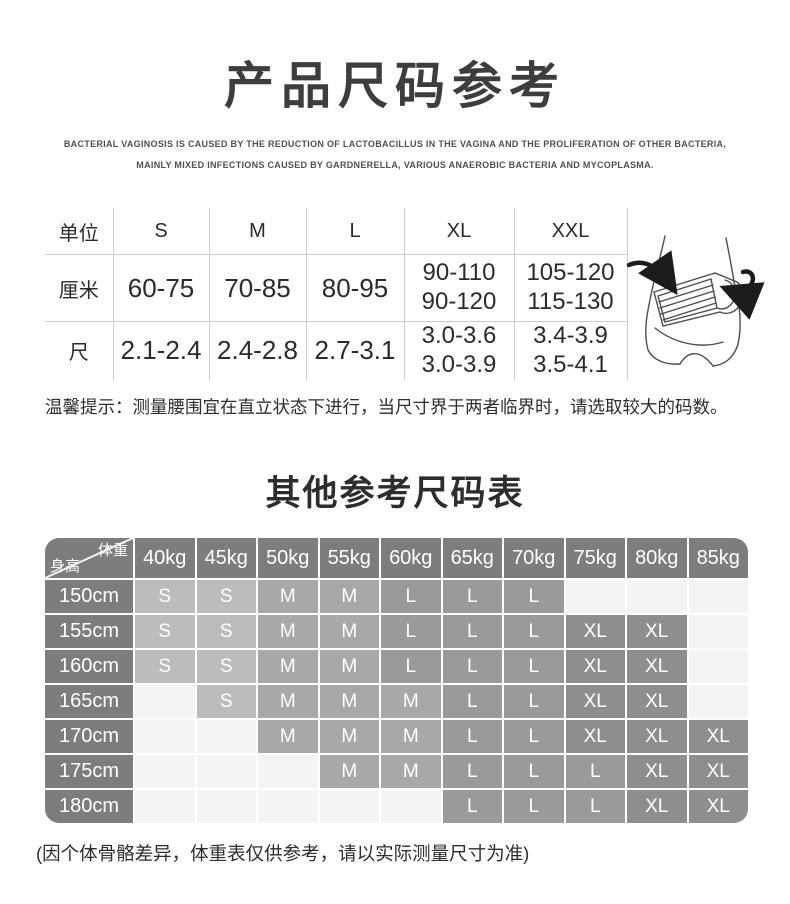  Describe the element at coordinates (395, 86) in the screenshot. I see `page-title: 产品尺码参考` at that location.